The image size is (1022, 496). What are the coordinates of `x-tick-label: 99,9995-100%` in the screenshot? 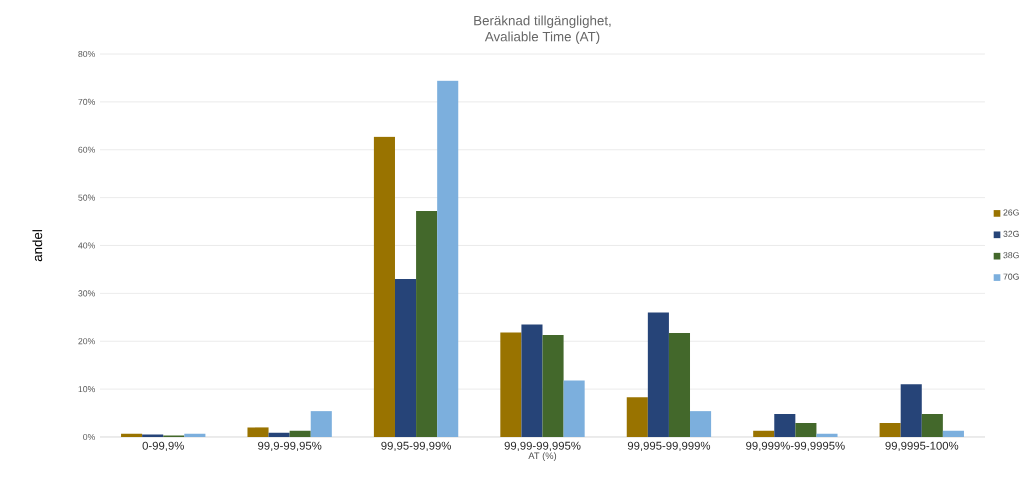 It's located at (922, 446).